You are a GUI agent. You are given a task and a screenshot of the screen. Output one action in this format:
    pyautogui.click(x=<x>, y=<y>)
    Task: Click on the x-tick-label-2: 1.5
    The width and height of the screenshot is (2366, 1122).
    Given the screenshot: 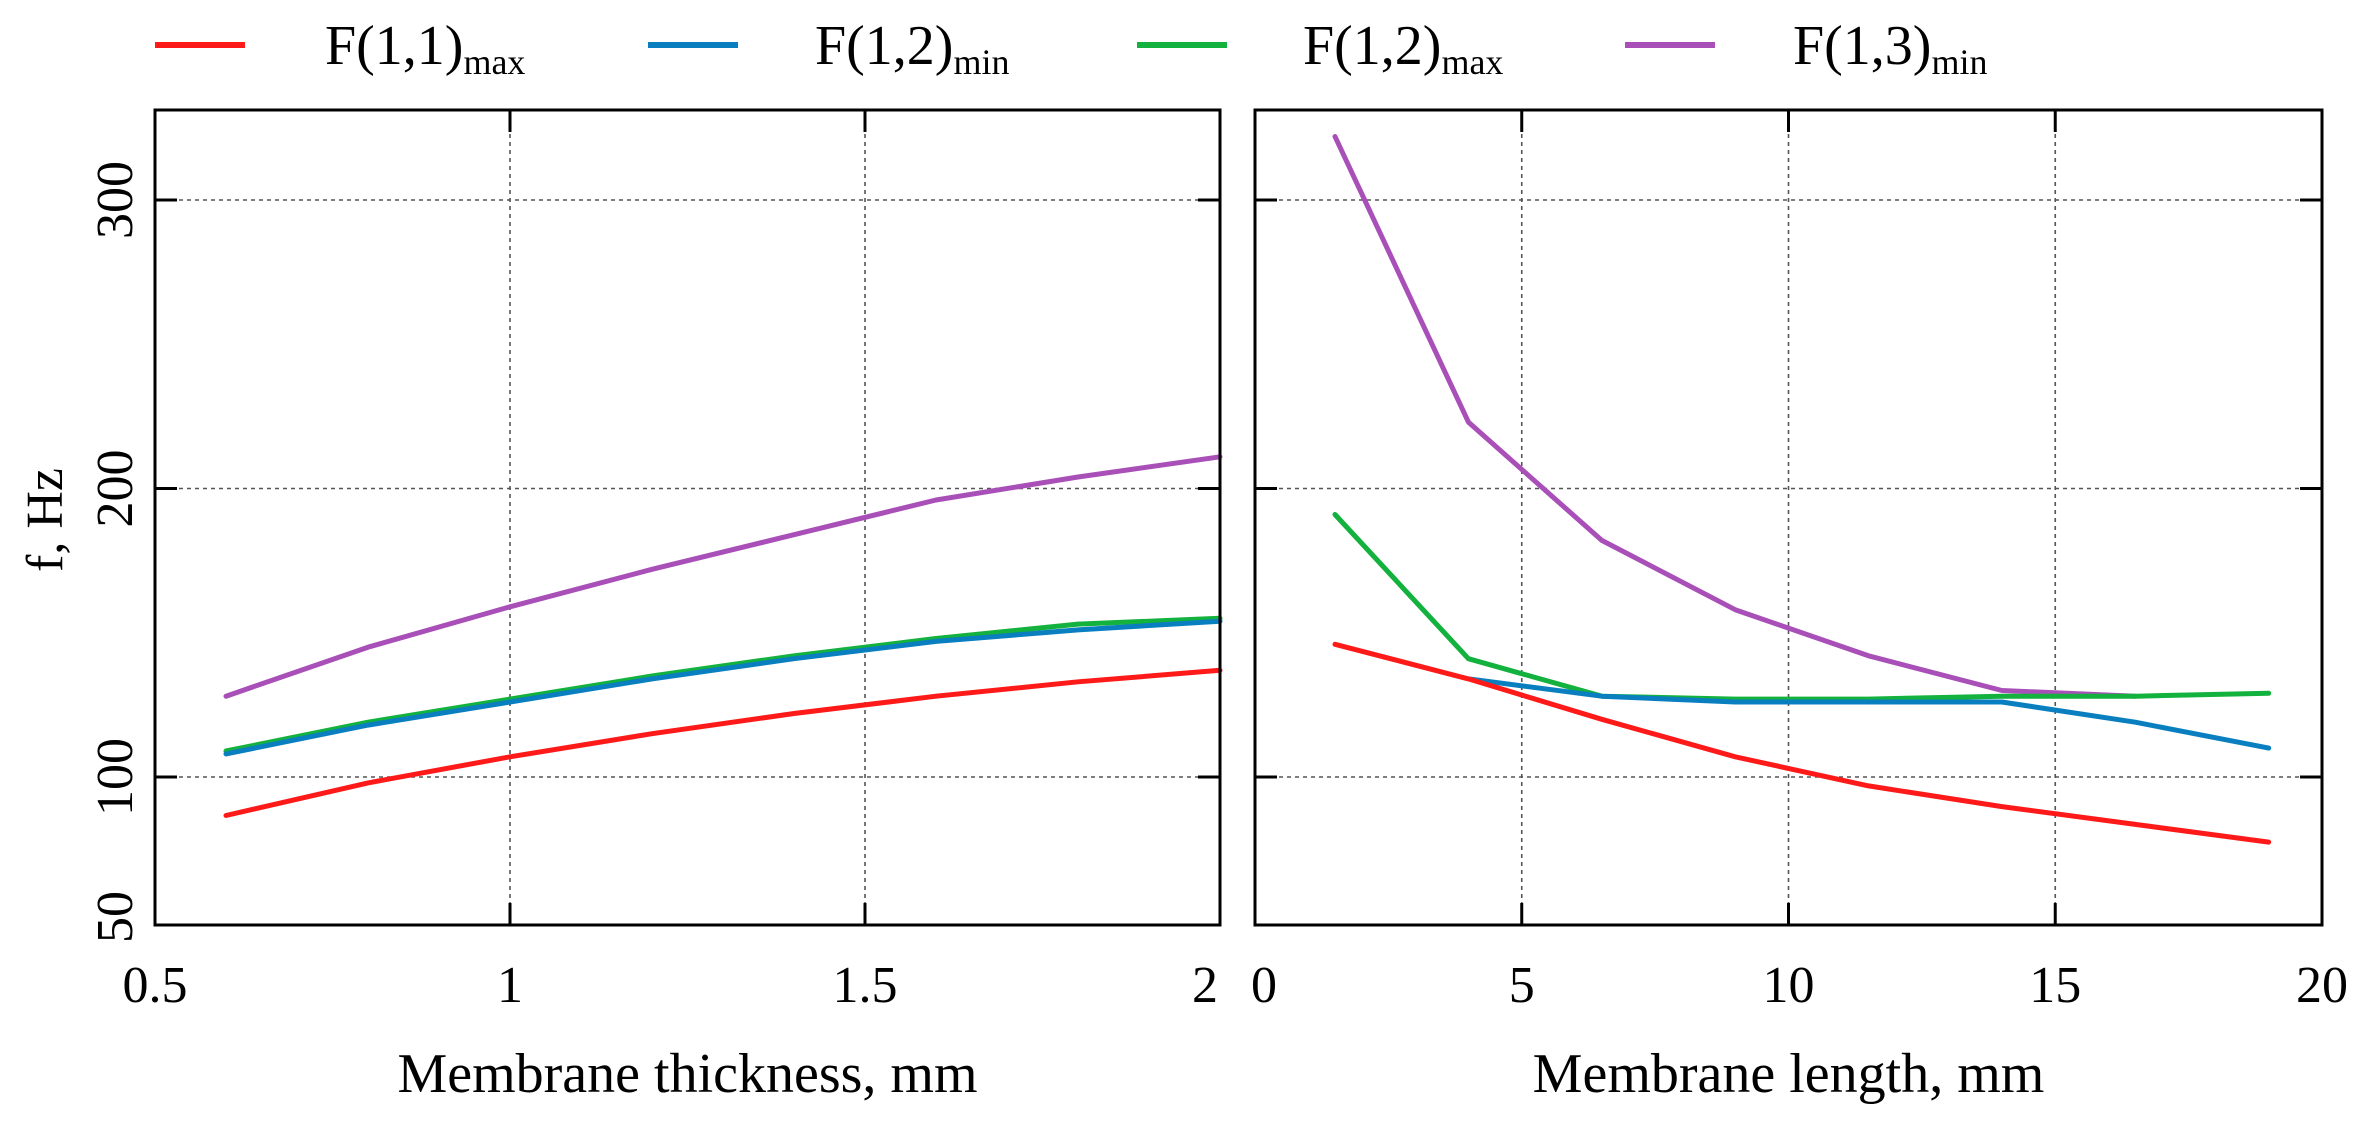 What is the action you would take?
    pyautogui.click(x=865, y=985)
    